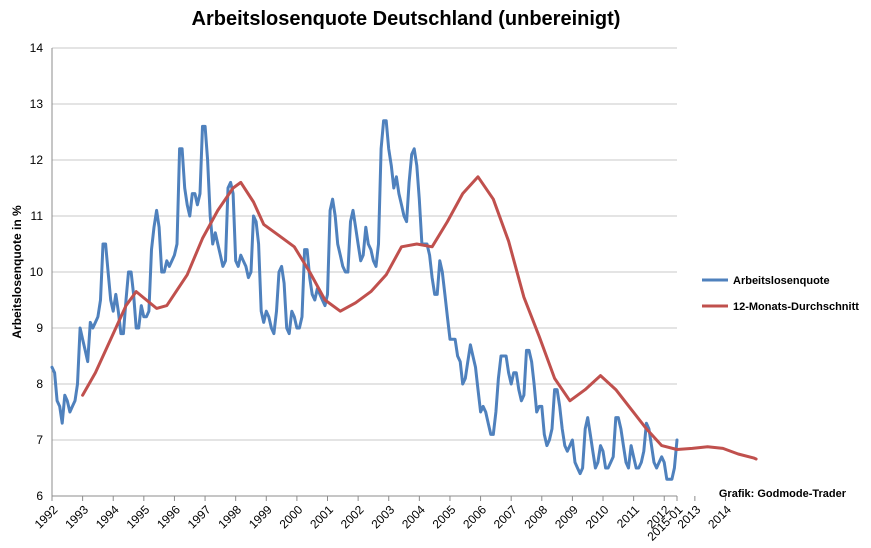  Describe the element at coordinates (628, 516) in the screenshot. I see `x-tick-label: 2011` at that location.